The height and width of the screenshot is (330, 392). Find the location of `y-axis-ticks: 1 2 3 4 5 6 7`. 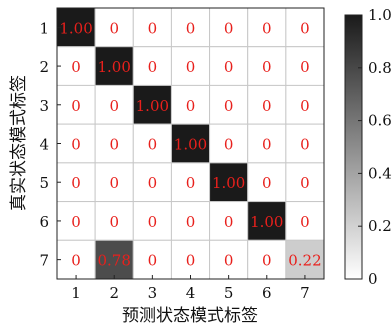

y-axis-ticks: 1 2 3 4 5 6 7 is located at coordinates (50, 144).